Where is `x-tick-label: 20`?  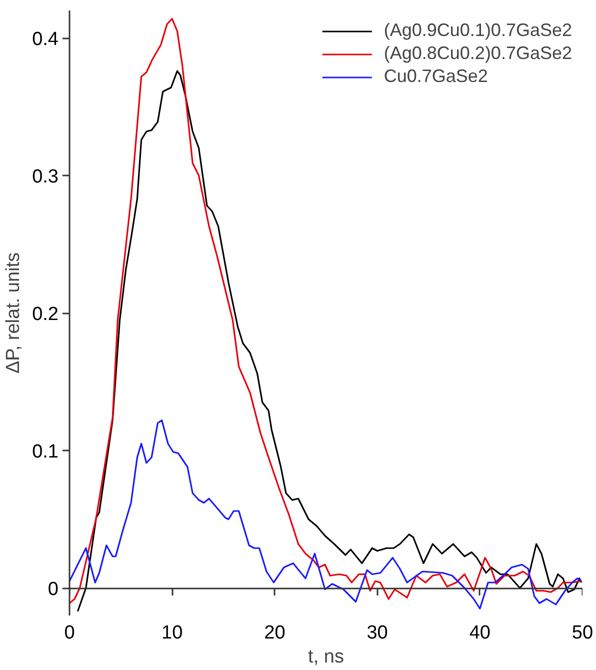
x-tick-label: 20 is located at coordinates (275, 633).